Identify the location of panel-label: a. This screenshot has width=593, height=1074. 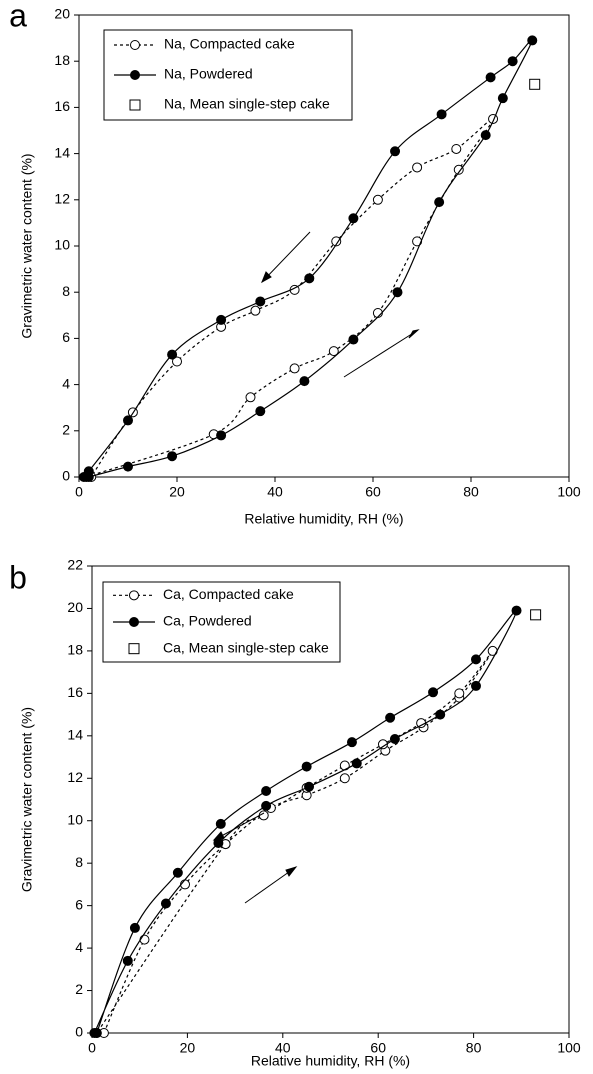
(18, 16).